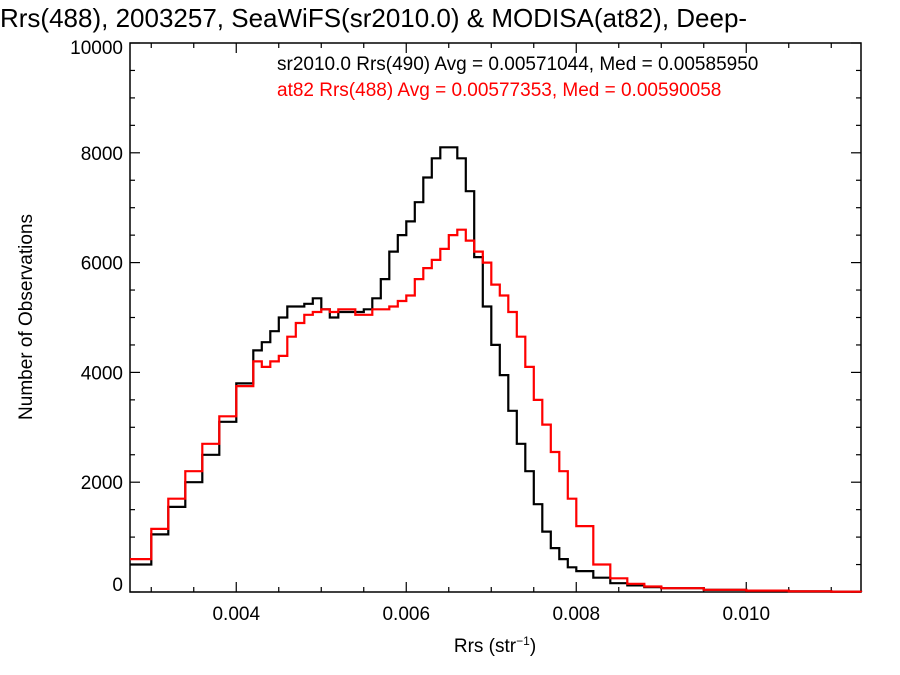  Describe the element at coordinates (26, 317) in the screenshot. I see `y-axis-label: Number of Observations` at that location.